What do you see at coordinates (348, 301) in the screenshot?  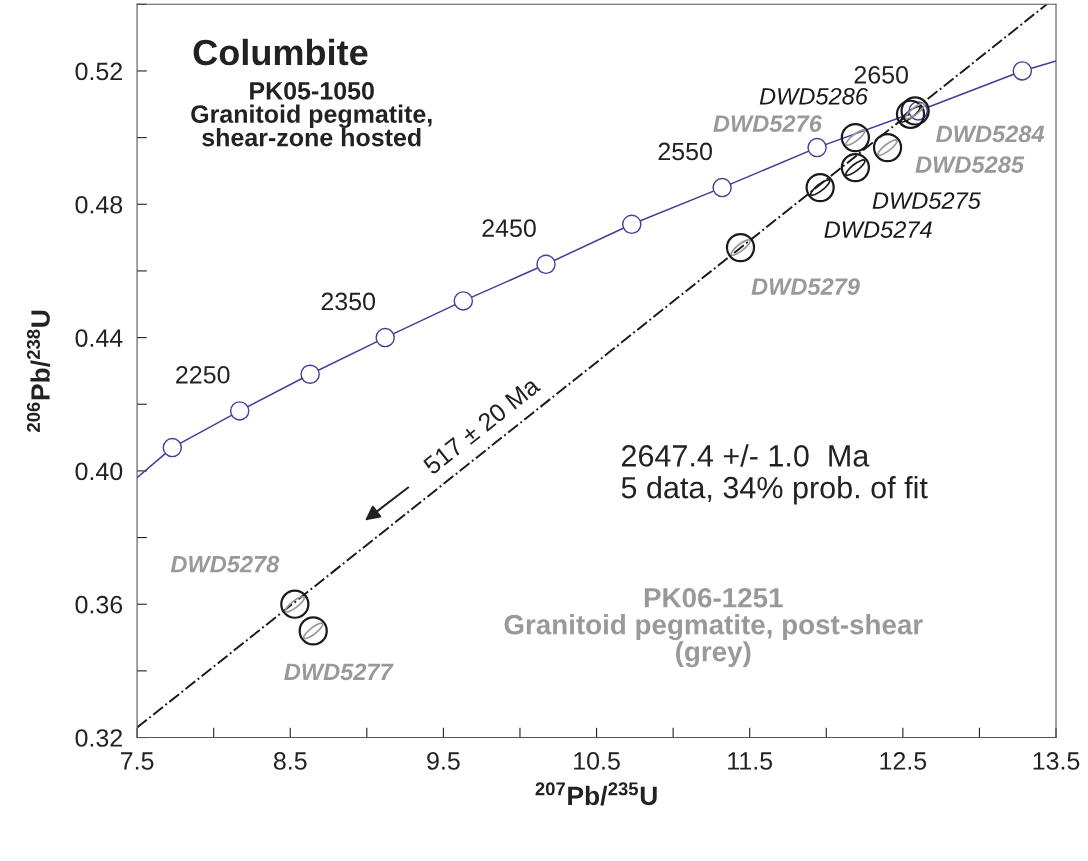 I see `annotation: 2350` at bounding box center [348, 301].